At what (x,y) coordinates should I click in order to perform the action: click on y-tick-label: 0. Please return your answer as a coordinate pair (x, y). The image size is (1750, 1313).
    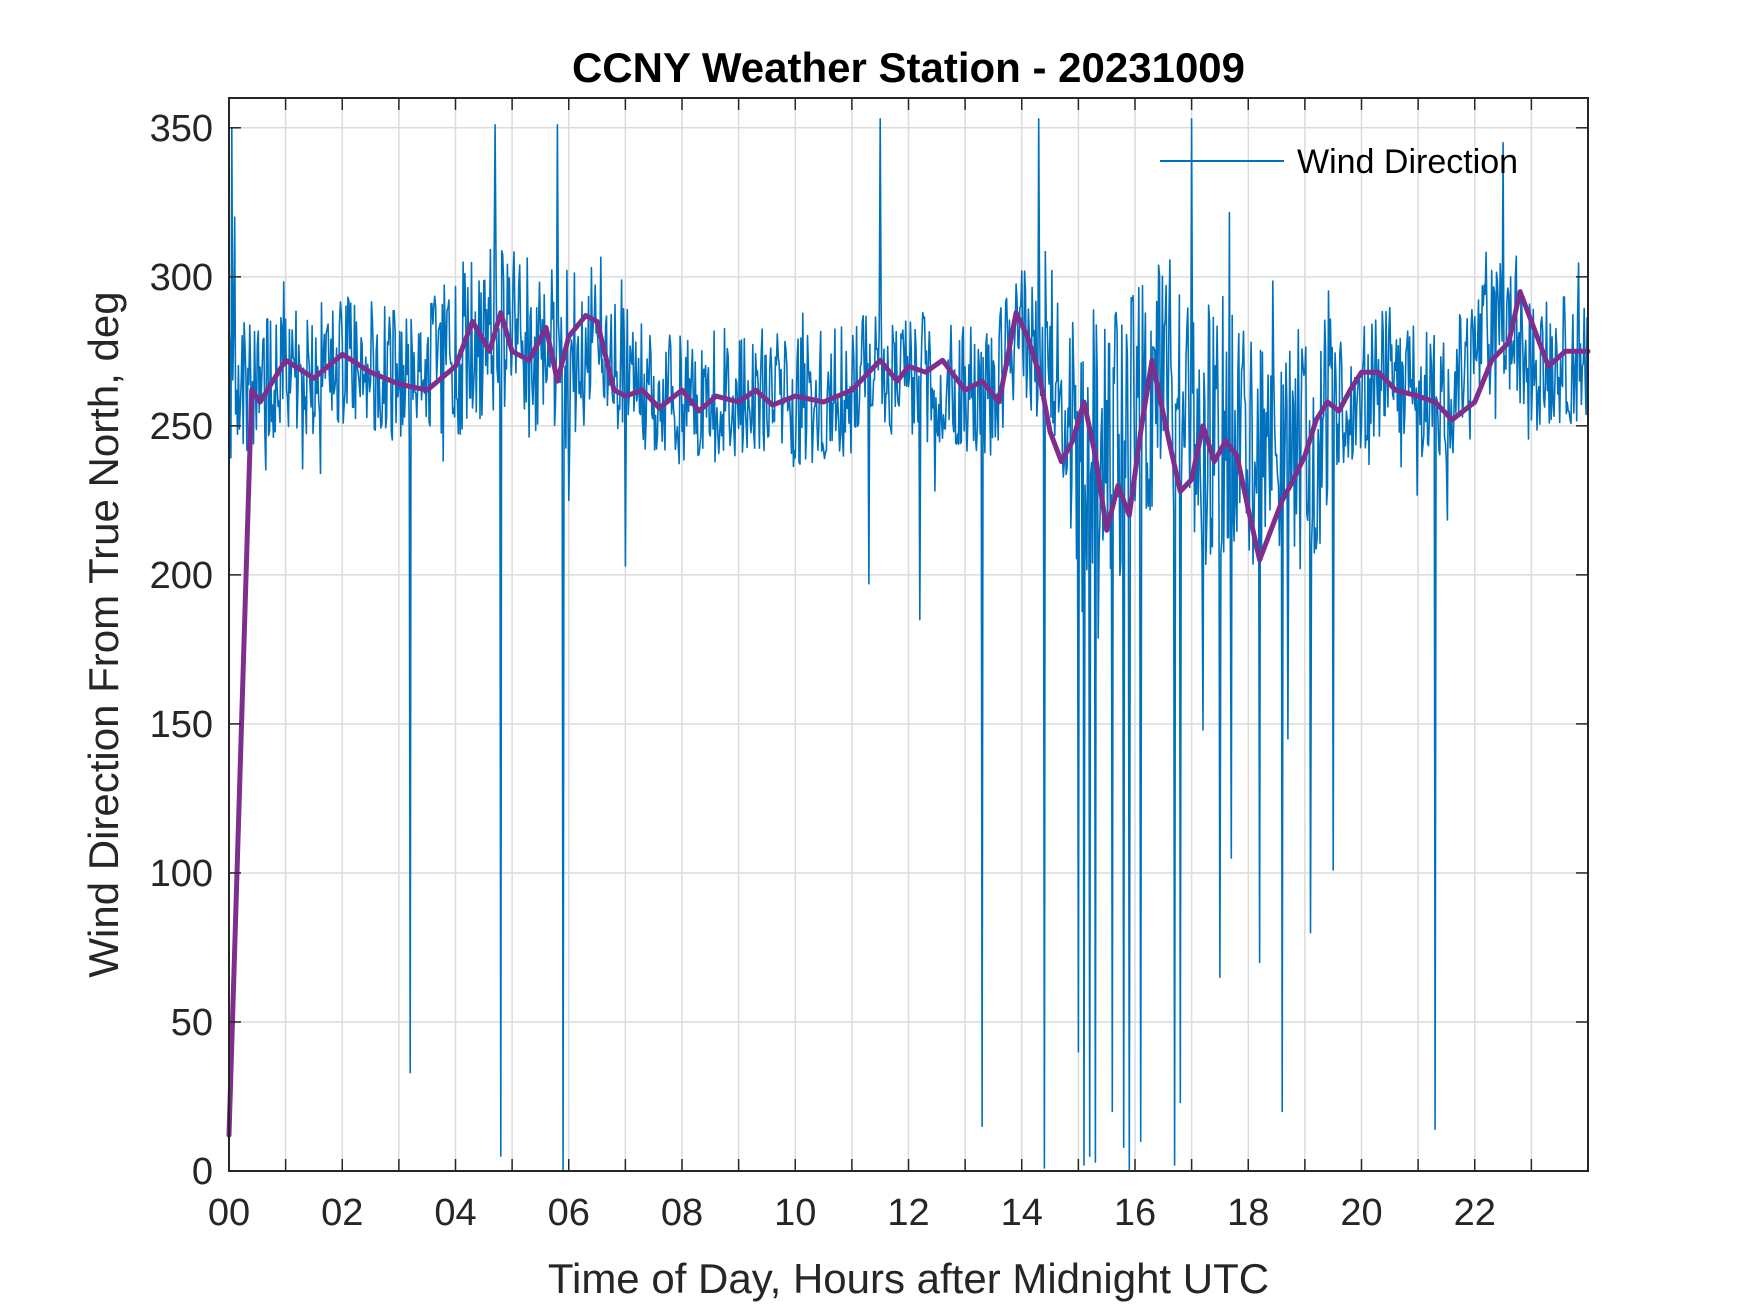
    Looking at the image, I should click on (202, 1172).